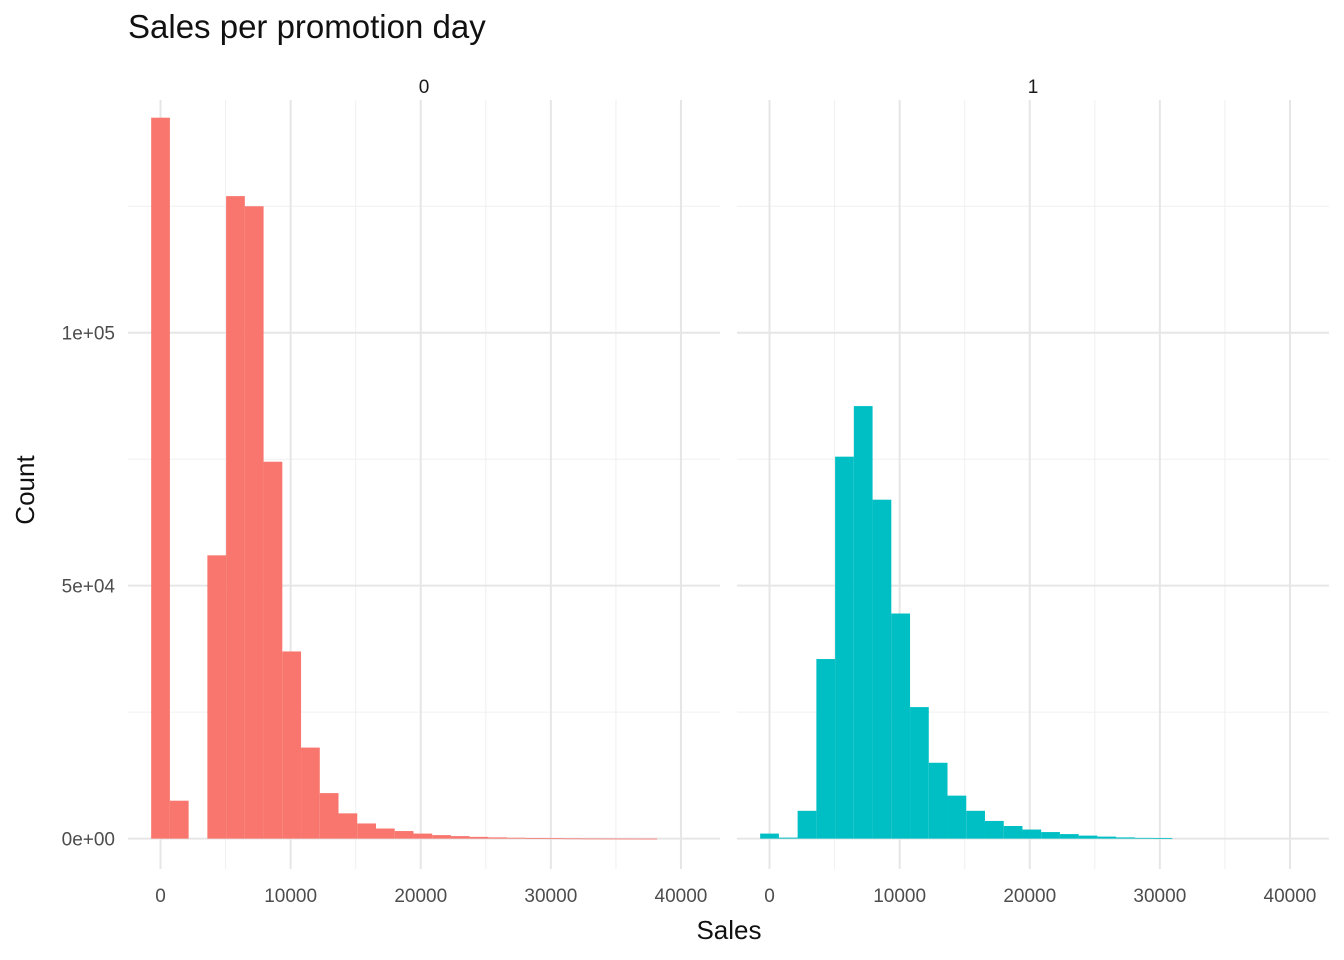  What do you see at coordinates (728, 930) in the screenshot?
I see `x-axis-title: Sales` at bounding box center [728, 930].